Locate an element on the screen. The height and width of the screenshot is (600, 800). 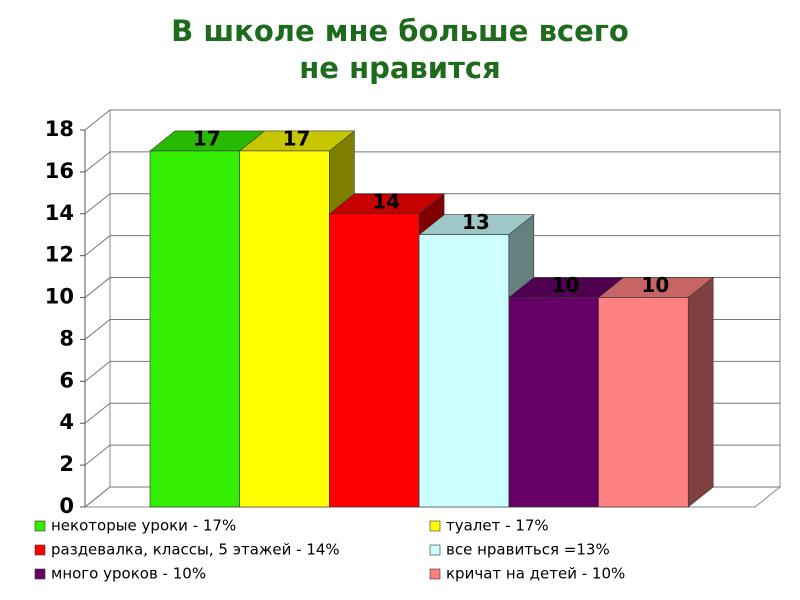
y-tick-label: 2 is located at coordinates (66, 464).